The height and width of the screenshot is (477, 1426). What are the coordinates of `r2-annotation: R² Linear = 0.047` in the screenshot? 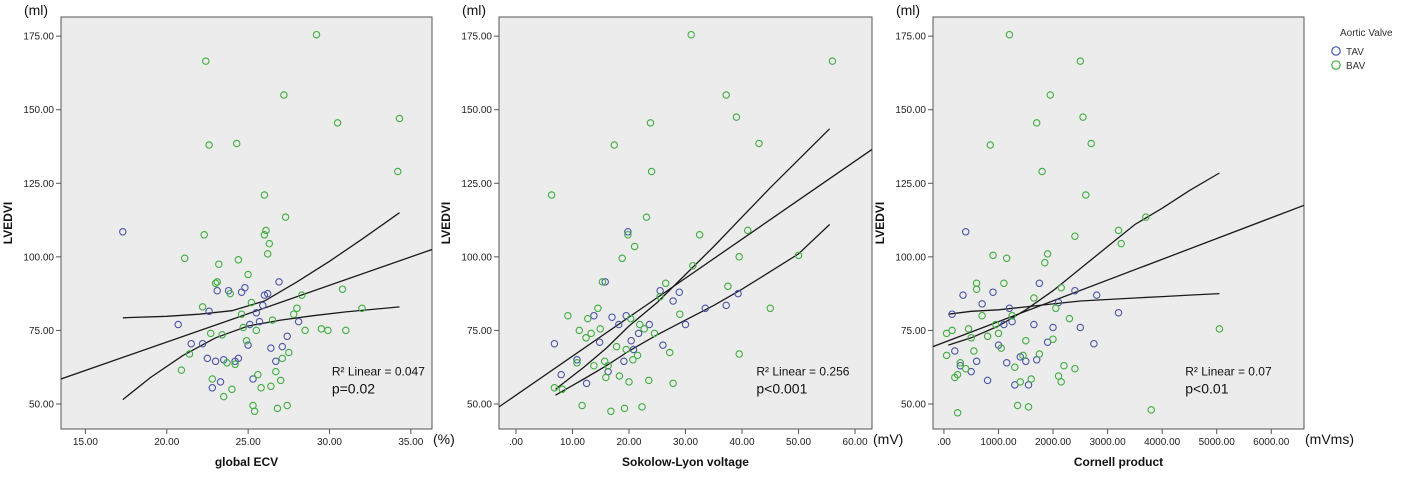 It's located at (378, 371).